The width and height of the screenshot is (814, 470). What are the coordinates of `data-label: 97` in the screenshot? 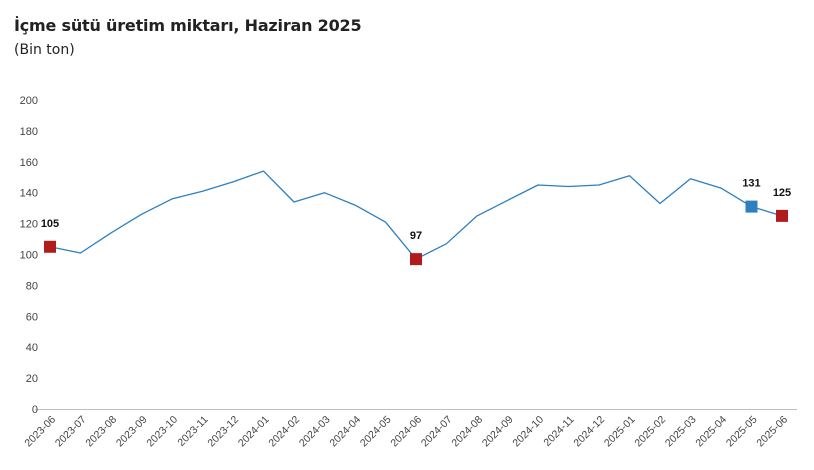 It's located at (416, 236).